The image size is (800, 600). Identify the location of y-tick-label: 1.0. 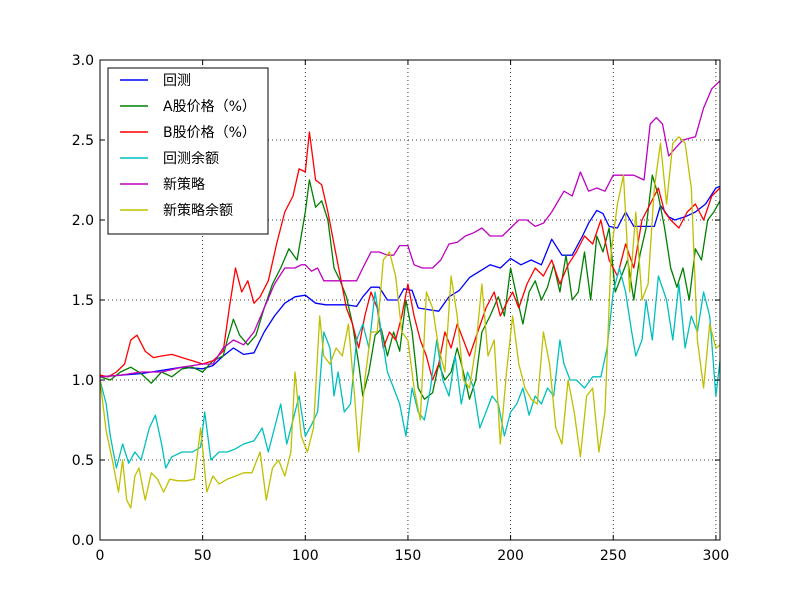
(83, 381).